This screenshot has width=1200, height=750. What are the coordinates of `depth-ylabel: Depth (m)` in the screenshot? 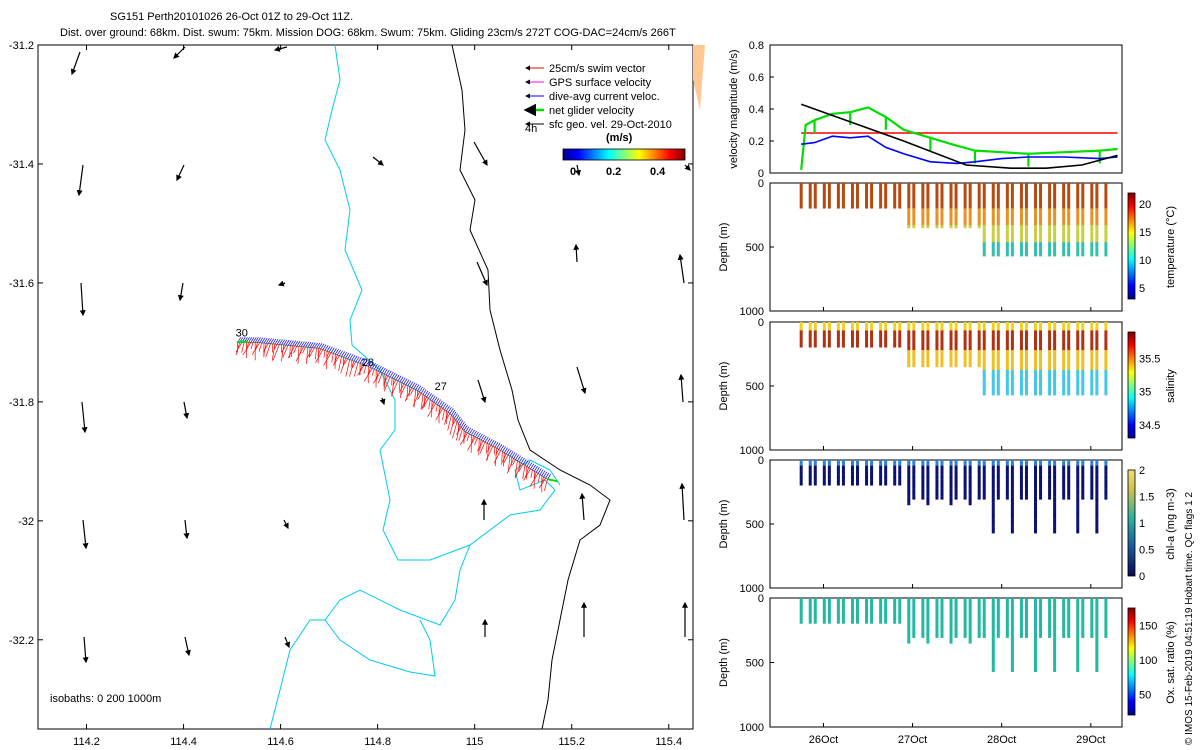 It's located at (724, 386).